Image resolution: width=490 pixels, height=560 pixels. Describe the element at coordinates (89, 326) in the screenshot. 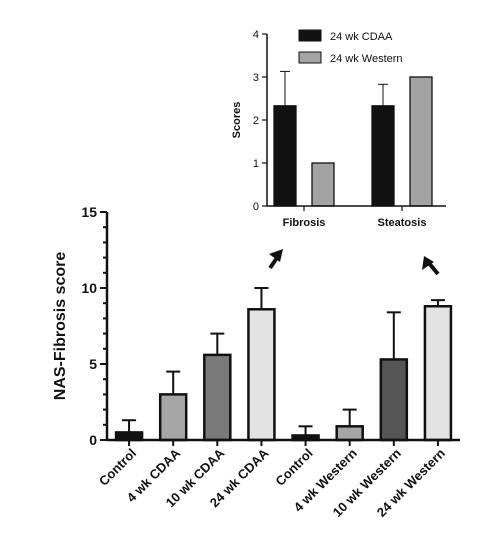

I see `main-y-tick-labels: 0 5 10 15` at that location.